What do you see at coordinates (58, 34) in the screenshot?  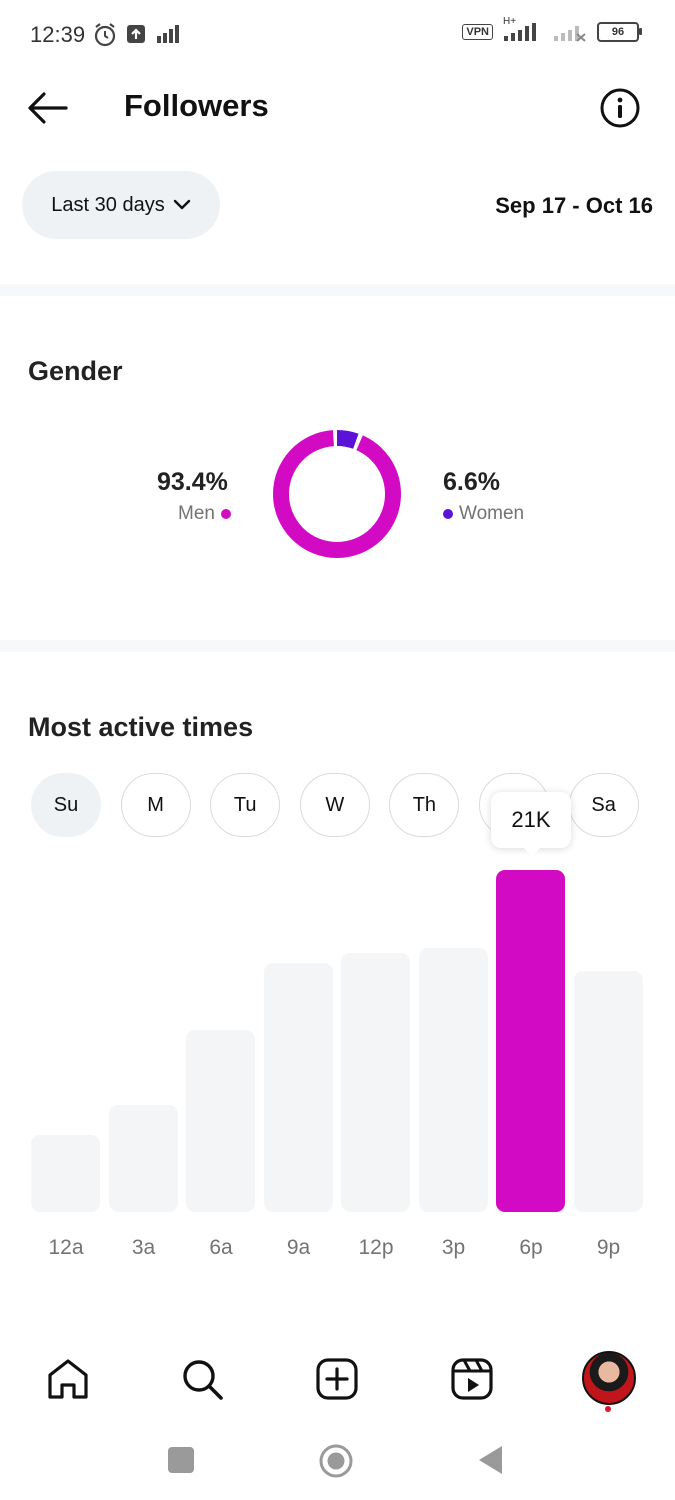 I see `status-time: 12:39` at bounding box center [58, 34].